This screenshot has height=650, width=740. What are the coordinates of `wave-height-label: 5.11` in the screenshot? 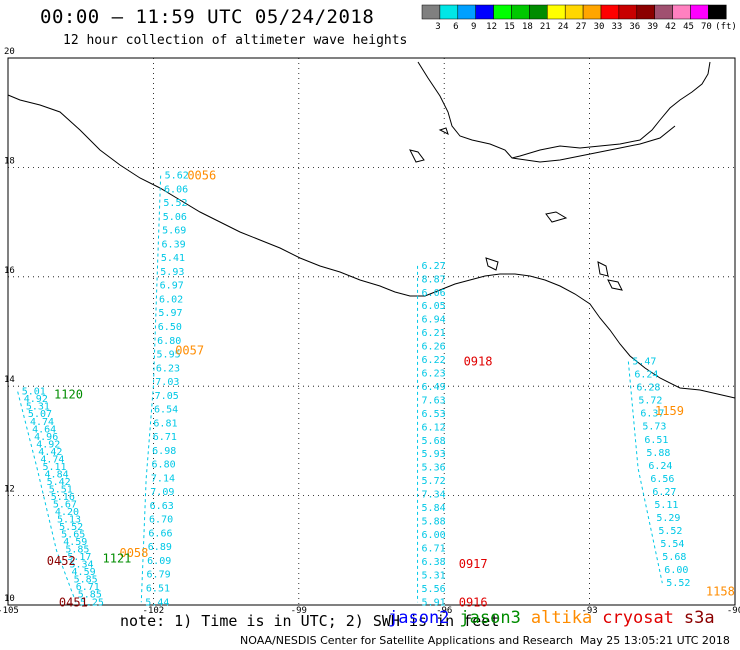 It's located at (54, 467).